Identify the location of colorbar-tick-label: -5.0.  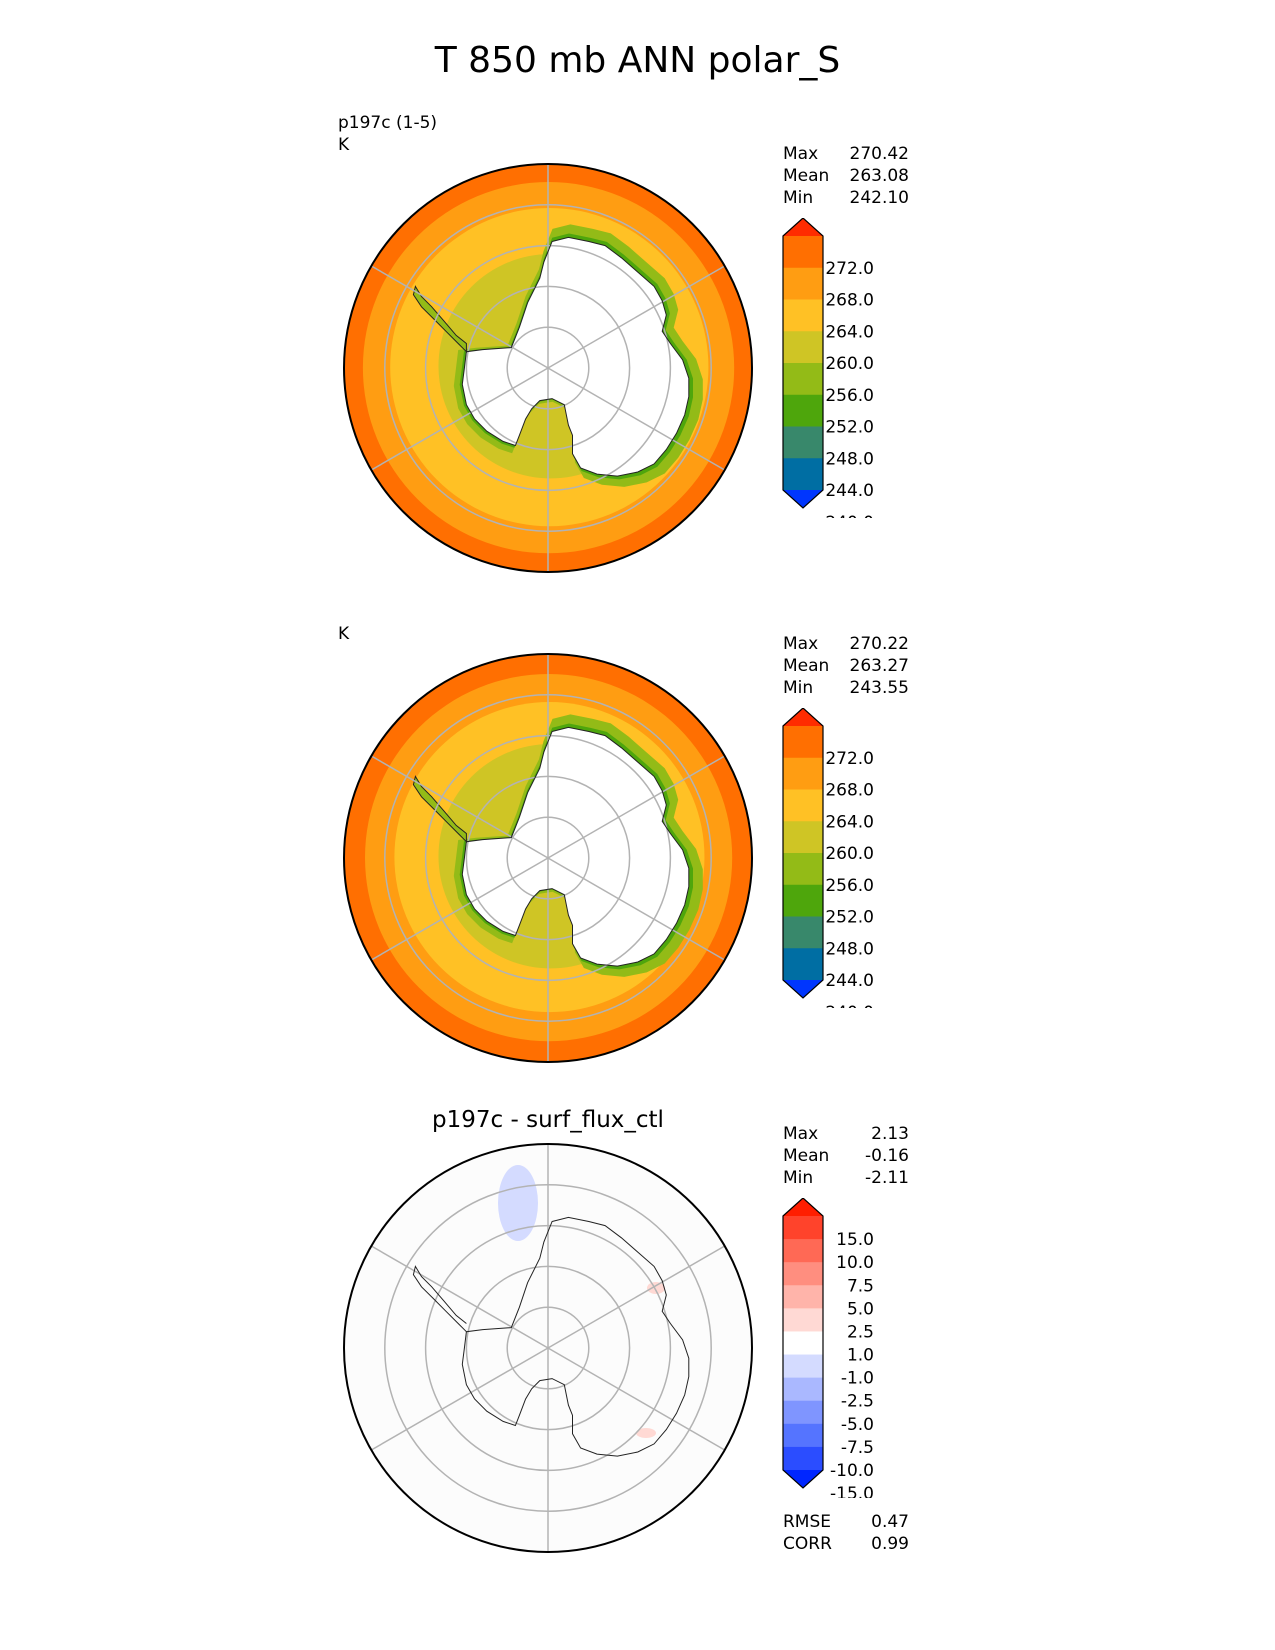
(857, 1425).